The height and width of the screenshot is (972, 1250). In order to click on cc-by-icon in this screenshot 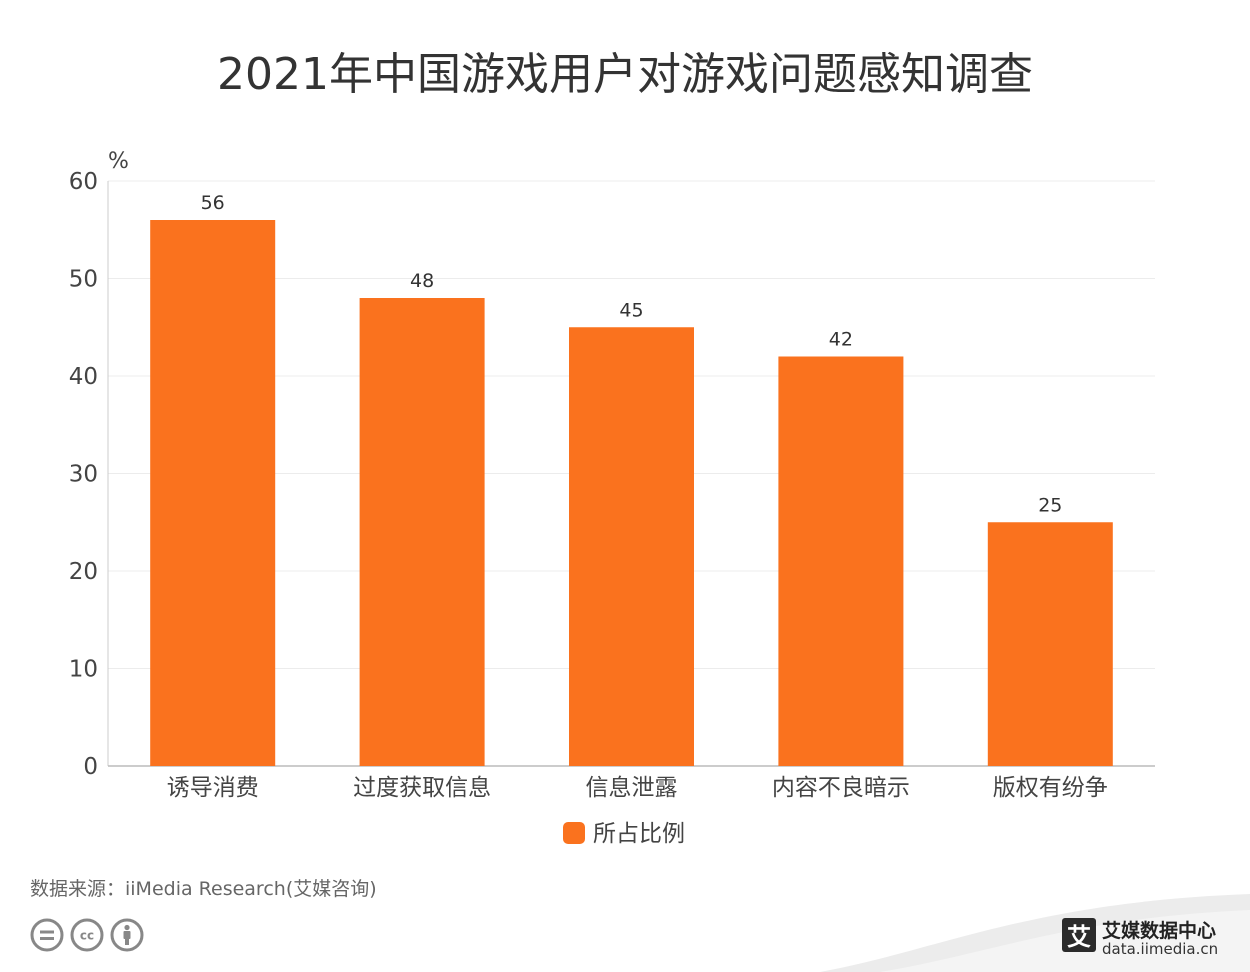, I will do `click(127, 935)`.